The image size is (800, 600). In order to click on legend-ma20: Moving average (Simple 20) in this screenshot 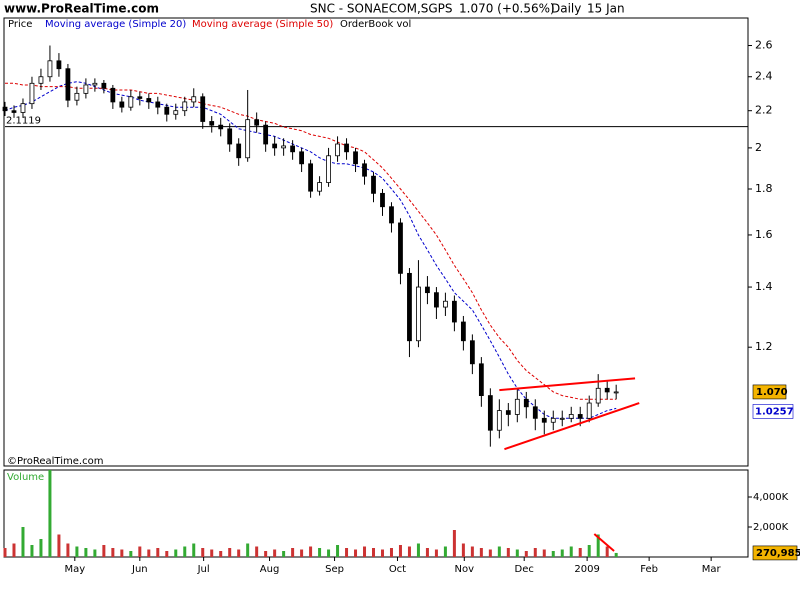, I will do `click(115, 24)`.